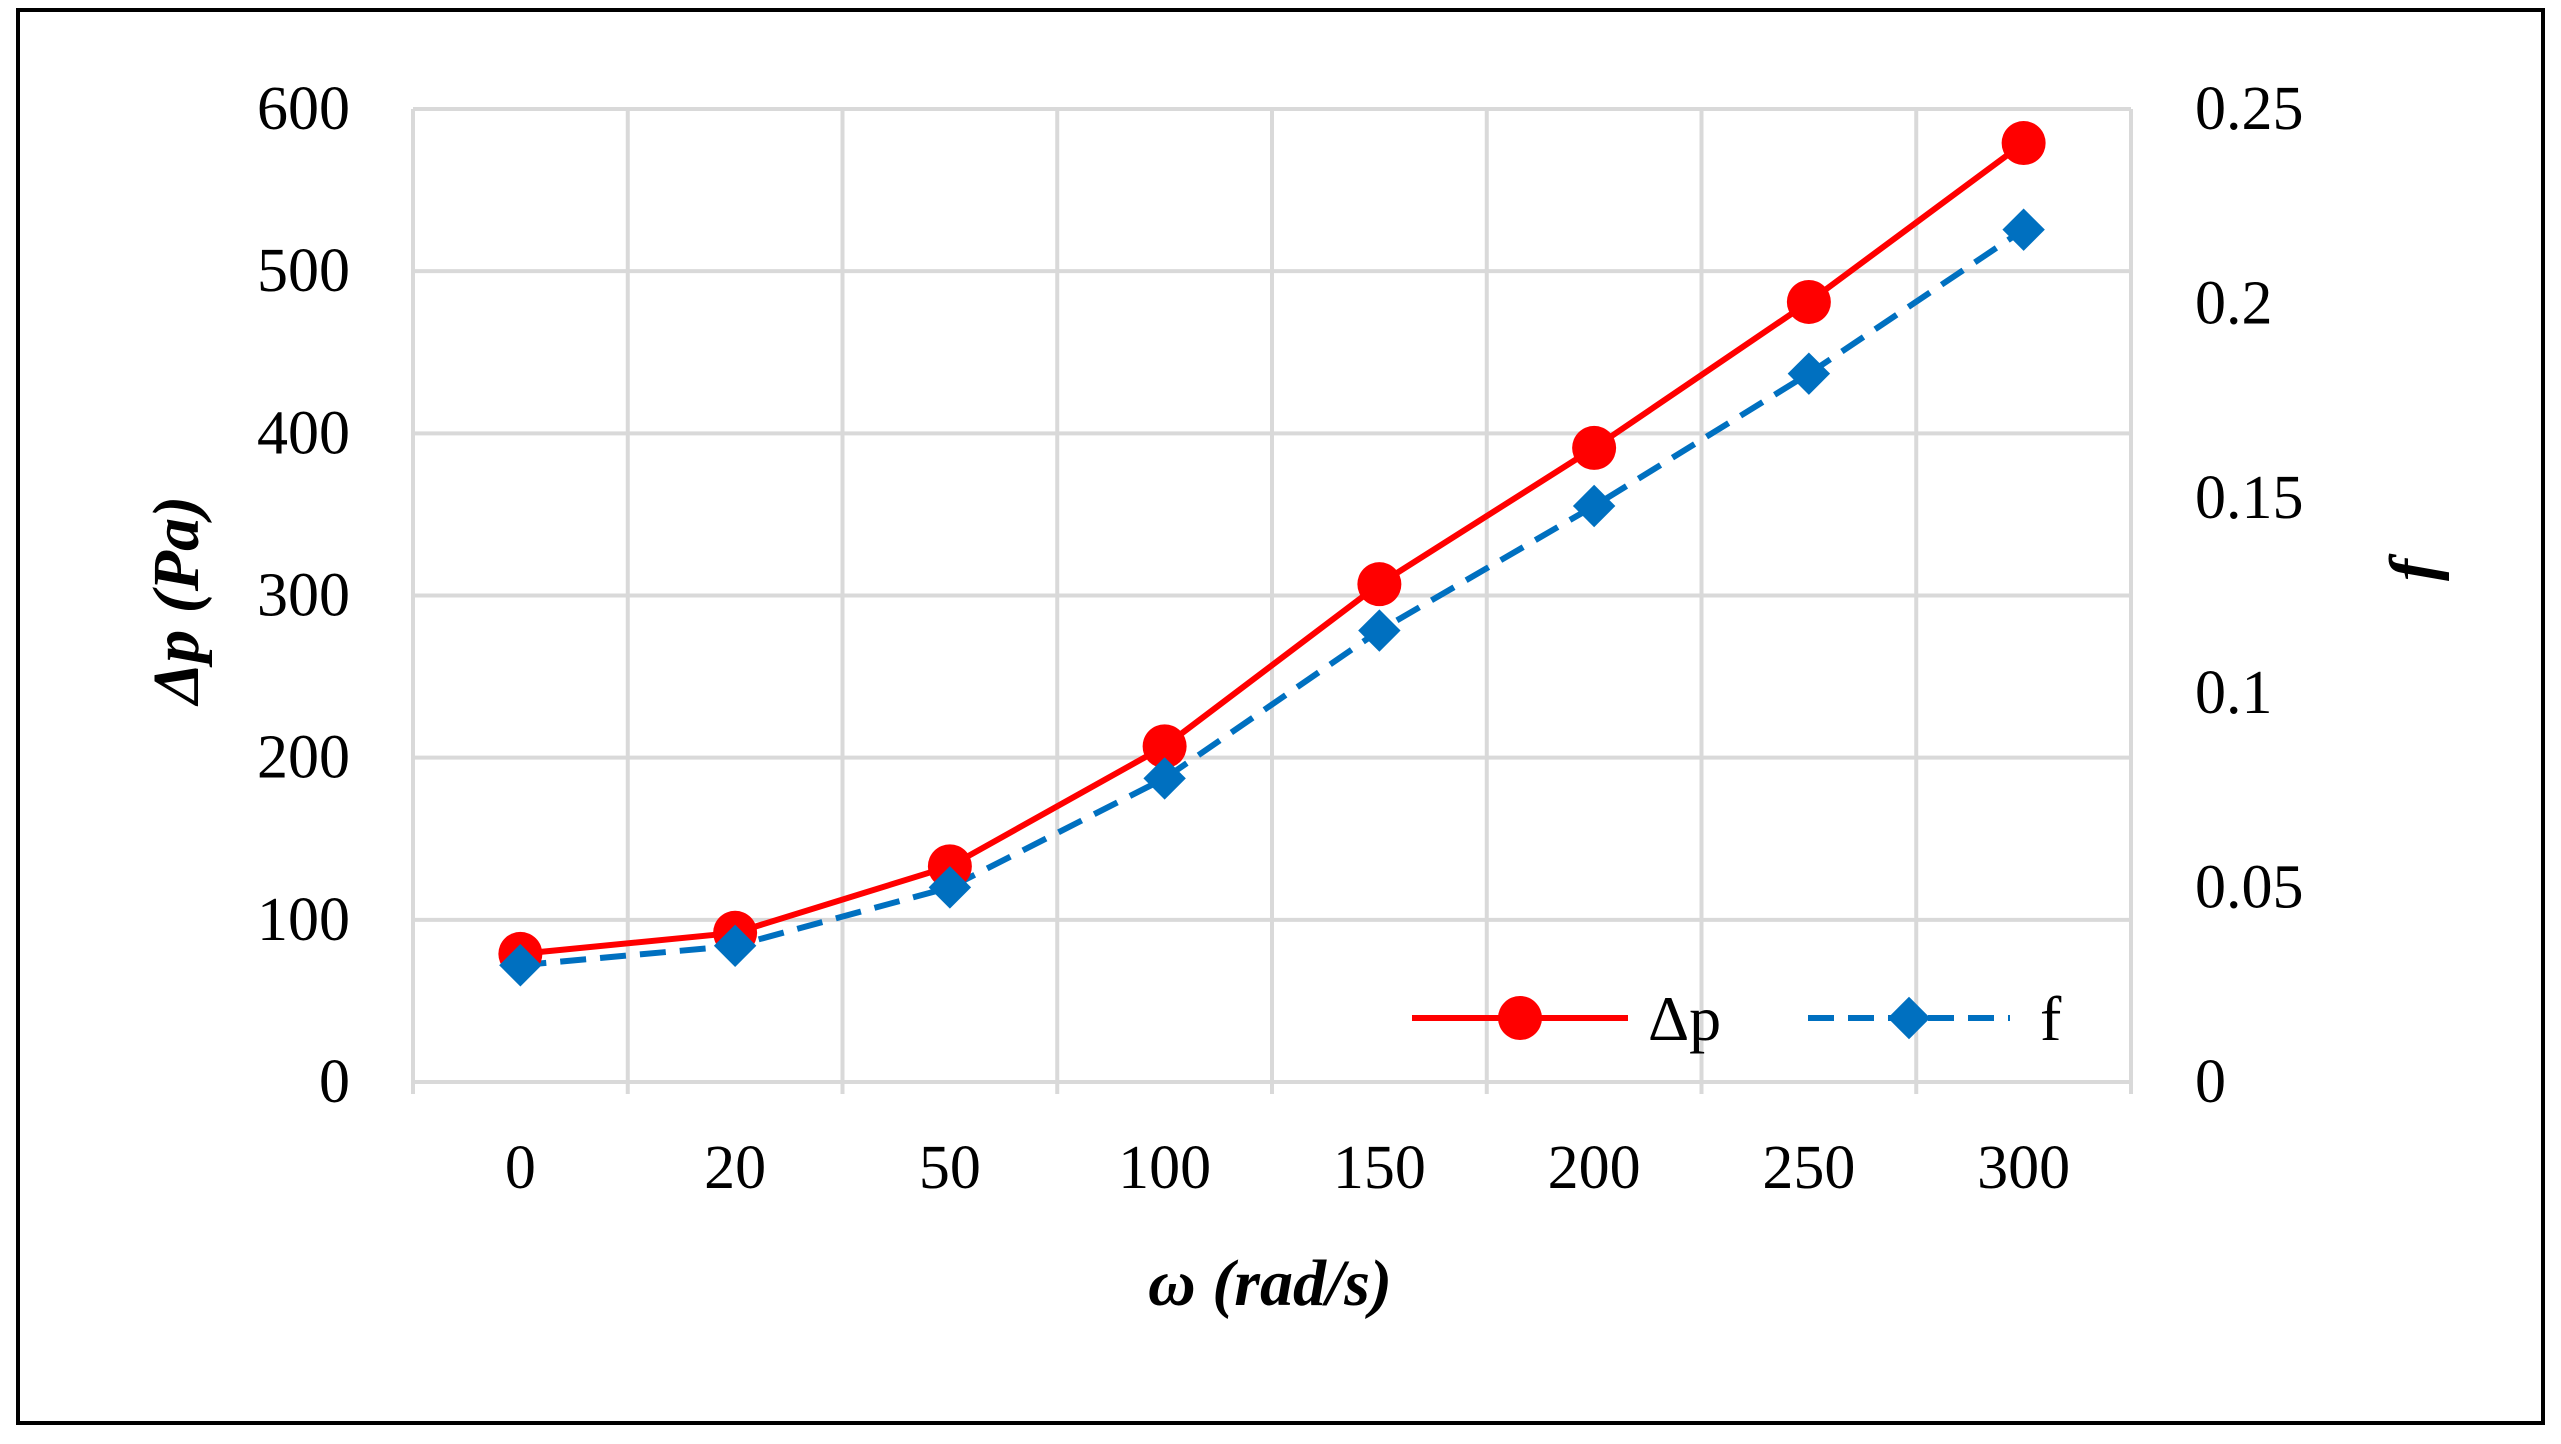 This screenshot has width=2561, height=1444. What do you see at coordinates (1808, 1168) in the screenshot?
I see `x-tick-label-6: 250` at bounding box center [1808, 1168].